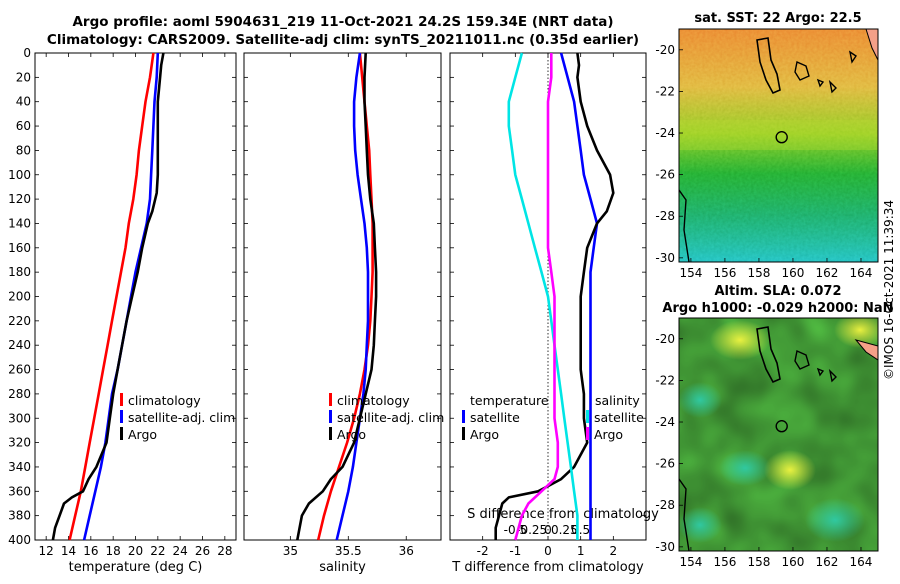  I want to click on difference-series-satellite-salinity, so click(543, 296).